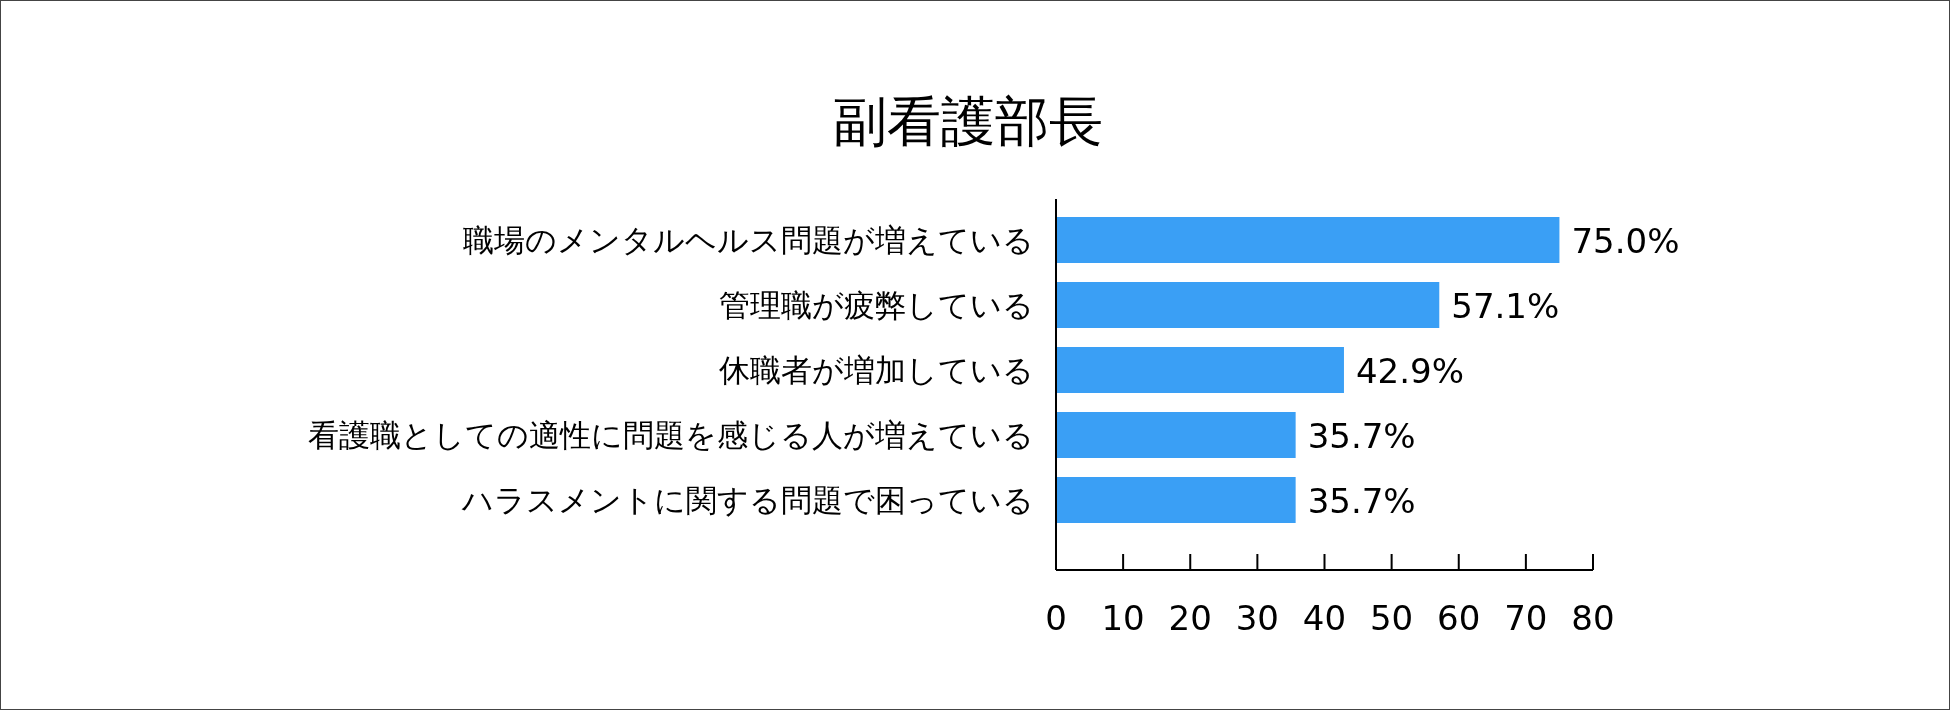 This screenshot has width=1950, height=710. I want to click on data-label: 75.0%, so click(1625, 241).